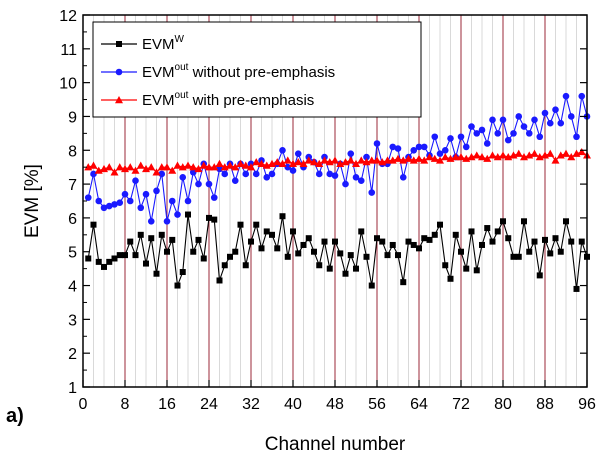 The height and width of the screenshot is (464, 602). What do you see at coordinates (72, 253) in the screenshot?
I see `y-tick-label: 5` at bounding box center [72, 253].